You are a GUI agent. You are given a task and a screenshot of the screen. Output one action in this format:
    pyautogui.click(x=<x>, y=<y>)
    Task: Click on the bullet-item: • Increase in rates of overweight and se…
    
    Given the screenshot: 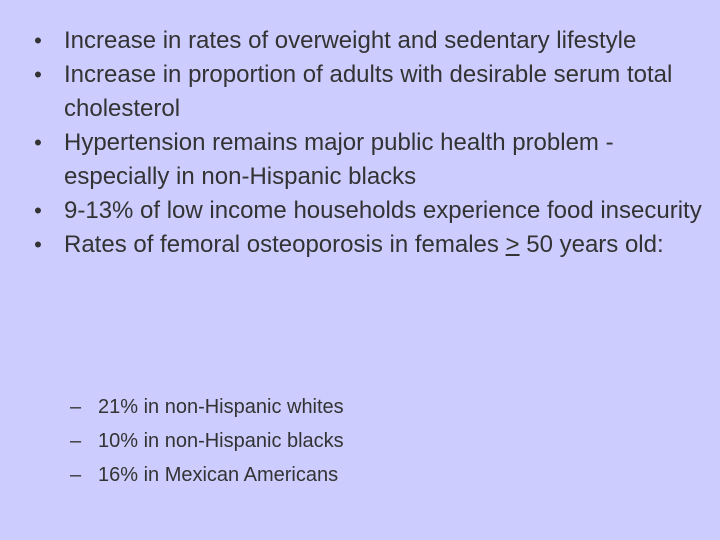 What is the action you would take?
    pyautogui.click(x=368, y=41)
    